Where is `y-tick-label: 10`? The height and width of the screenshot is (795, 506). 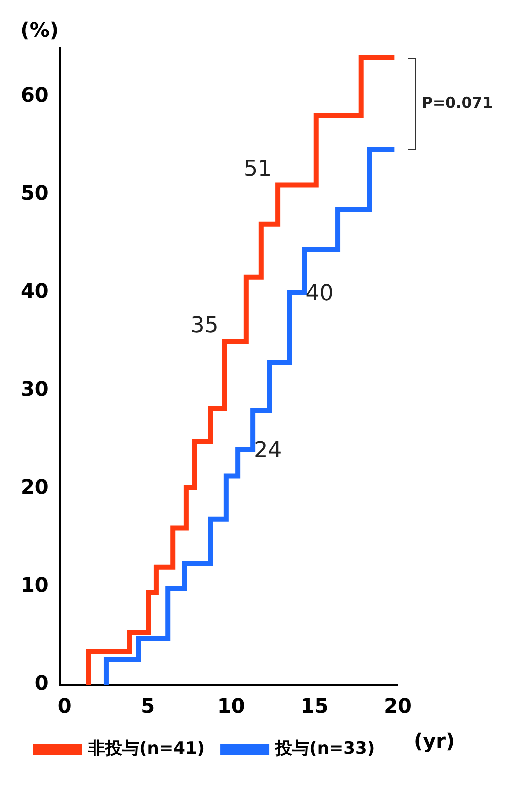
y-tick-label: 10 is located at coordinates (34, 585).